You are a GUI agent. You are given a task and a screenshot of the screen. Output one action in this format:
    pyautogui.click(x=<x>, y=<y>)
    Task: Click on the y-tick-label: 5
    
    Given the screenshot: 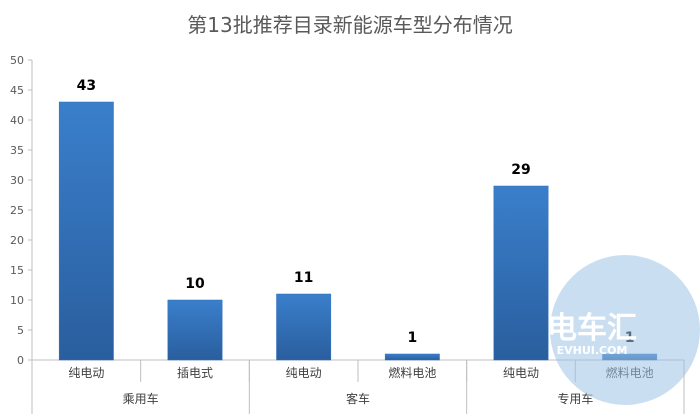 What is the action you would take?
    pyautogui.click(x=20, y=330)
    